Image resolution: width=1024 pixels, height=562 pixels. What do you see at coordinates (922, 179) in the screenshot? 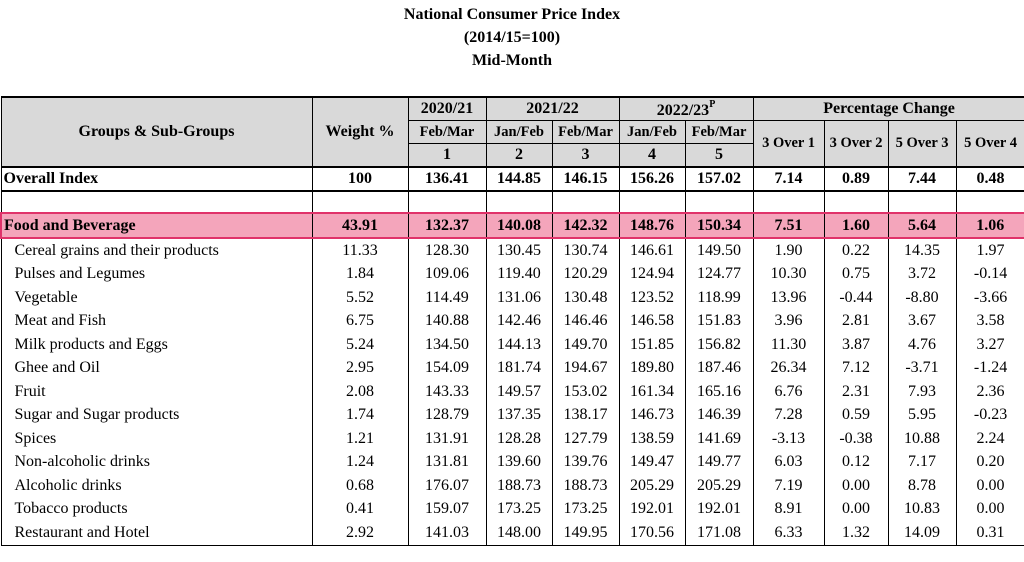
I see `cell: 7.44` at bounding box center [922, 179].